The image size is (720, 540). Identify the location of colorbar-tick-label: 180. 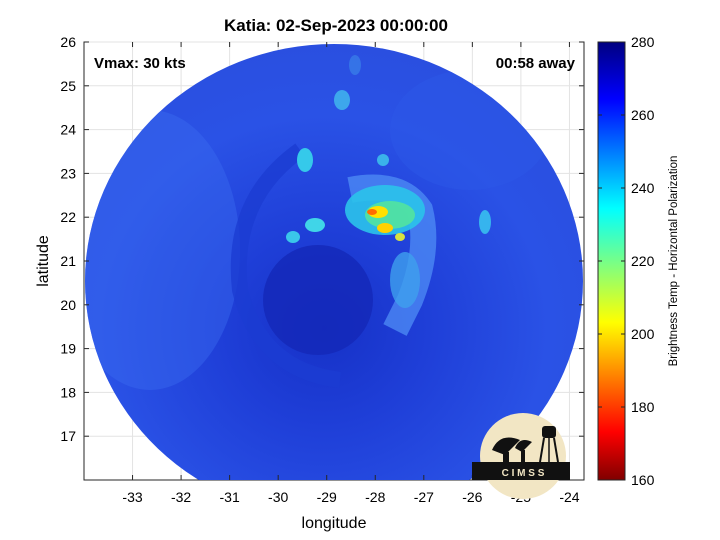
(643, 407).